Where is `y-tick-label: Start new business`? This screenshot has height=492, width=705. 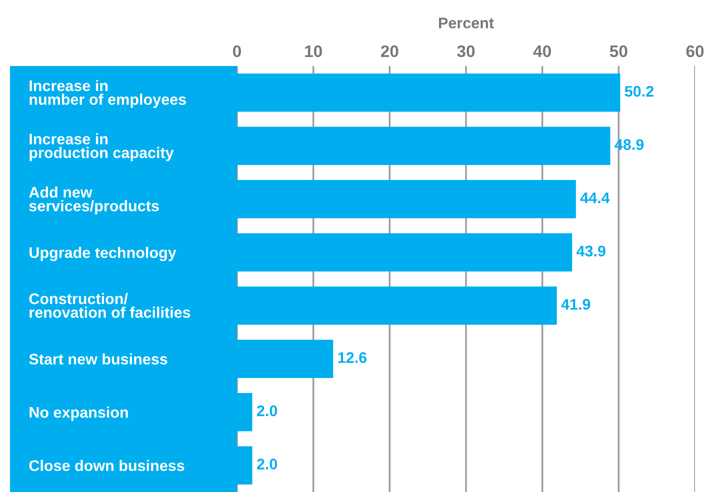 y-tick-label: Start new business is located at coordinates (98, 359).